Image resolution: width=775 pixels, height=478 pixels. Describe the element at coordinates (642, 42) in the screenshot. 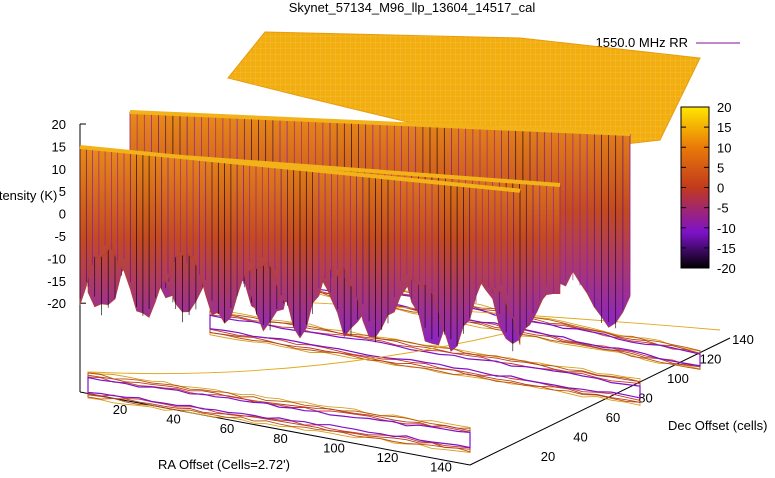

I see `legend-label: 1550.0 MHz RR` at that location.